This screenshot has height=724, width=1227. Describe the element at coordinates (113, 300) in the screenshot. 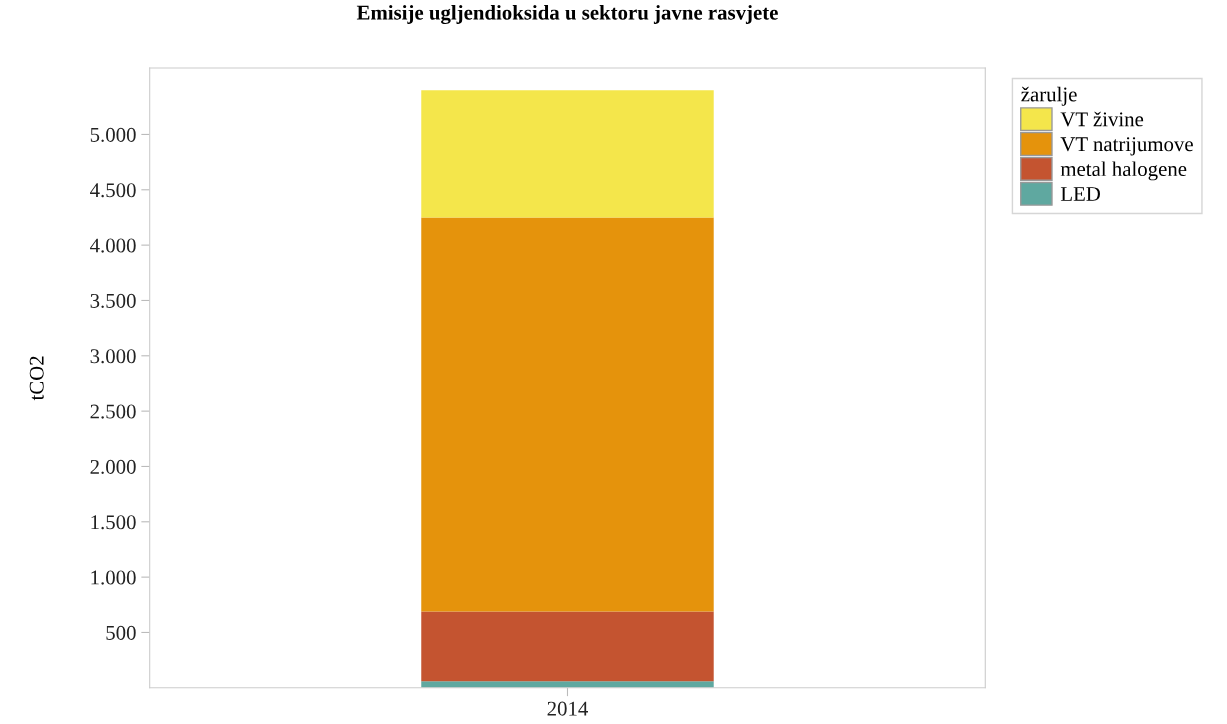

I see `y-tick-label: 3.500` at that location.